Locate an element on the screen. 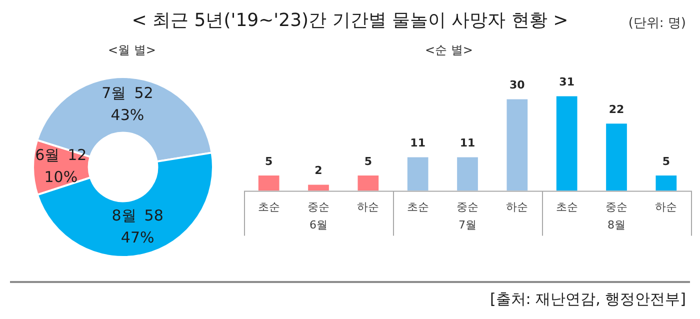 The width and height of the screenshot is (700, 319). chart-subtitle: <월 별> is located at coordinates (132, 50).